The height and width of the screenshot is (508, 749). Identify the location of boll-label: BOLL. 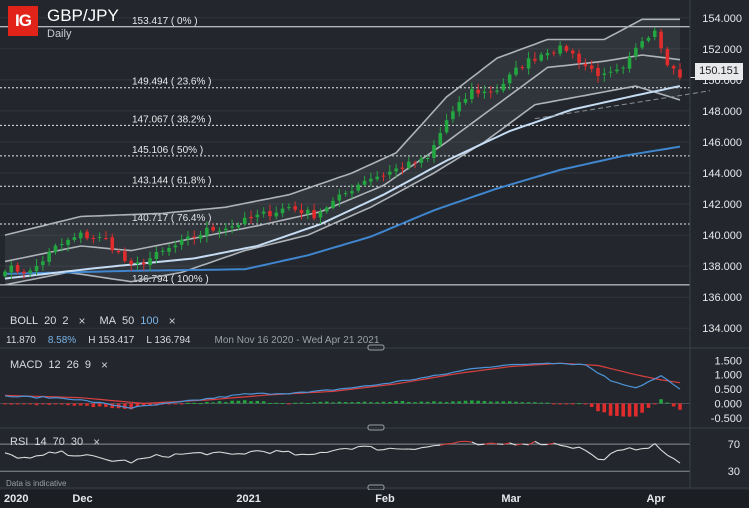
(24, 321).